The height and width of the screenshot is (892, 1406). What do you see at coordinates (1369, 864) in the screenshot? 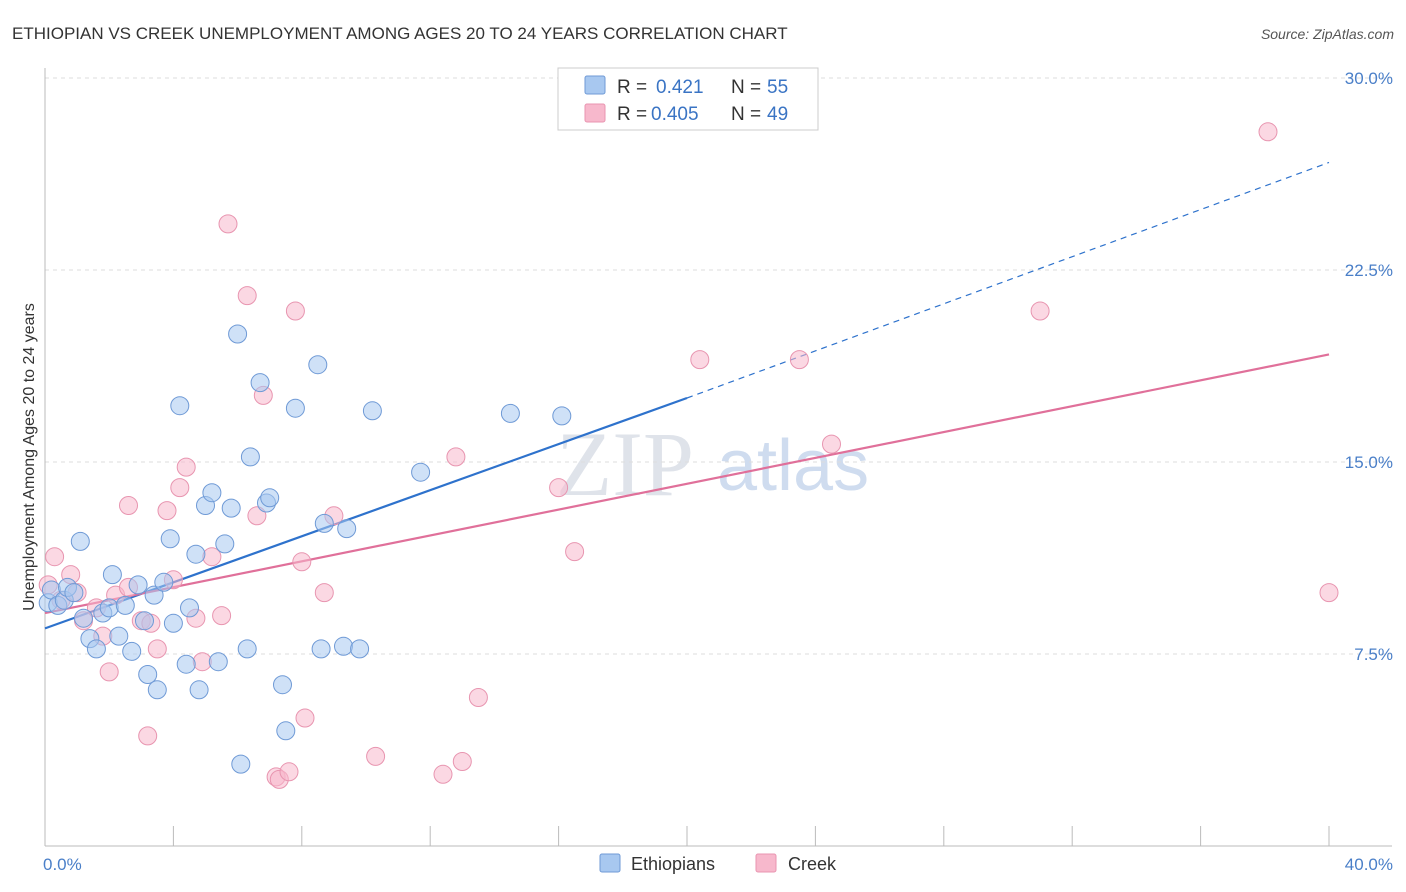
I see `x-tick-label-1: 40.0%` at bounding box center [1369, 864].